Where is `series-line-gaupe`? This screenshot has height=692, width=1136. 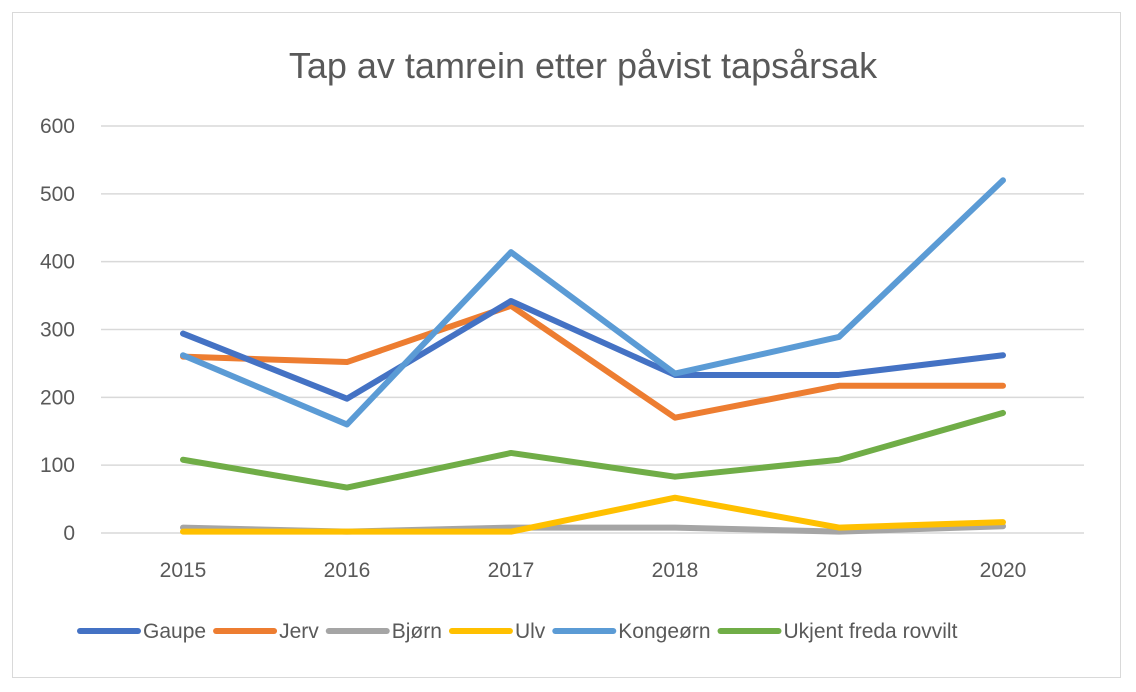
series-line-gaupe is located at coordinates (593, 350).